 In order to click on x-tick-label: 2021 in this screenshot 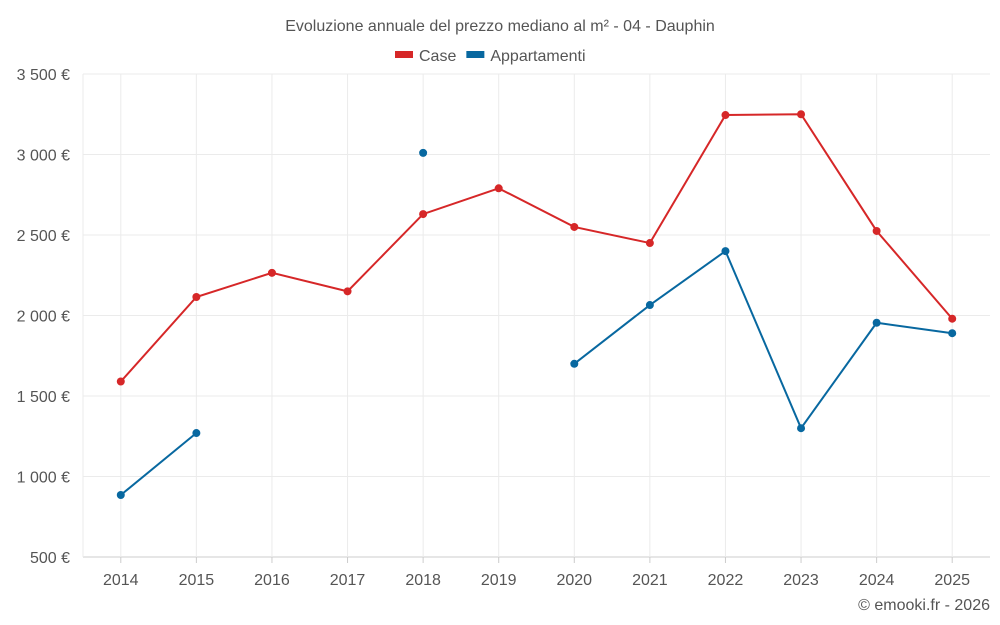, I will do `click(650, 580)`.